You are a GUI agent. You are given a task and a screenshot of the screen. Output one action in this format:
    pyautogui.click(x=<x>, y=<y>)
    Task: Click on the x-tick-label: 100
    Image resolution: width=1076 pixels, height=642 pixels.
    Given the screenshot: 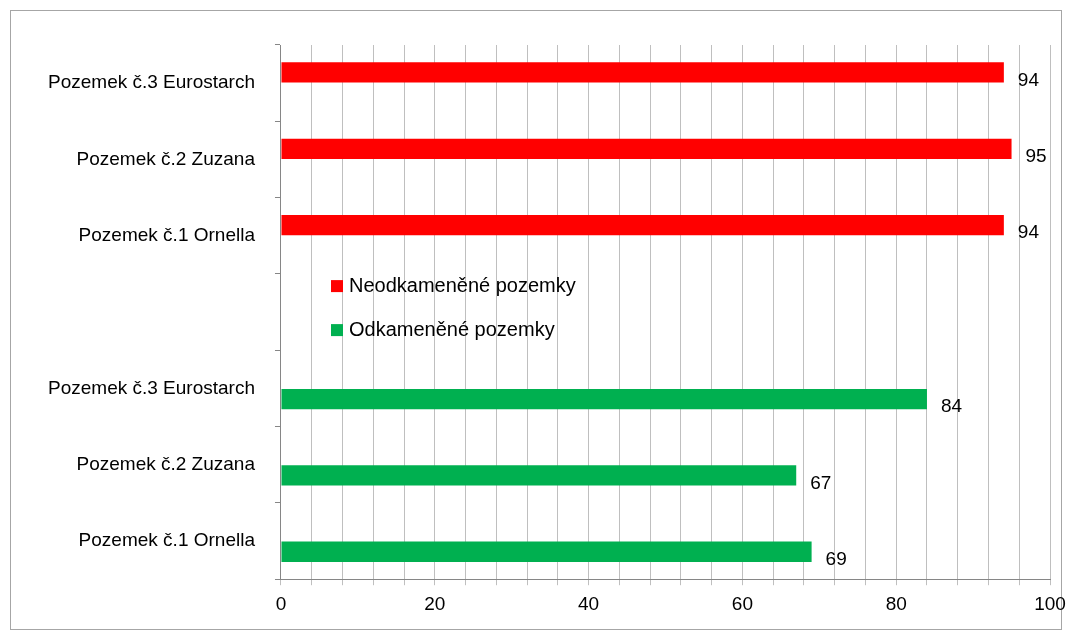 What is the action you would take?
    pyautogui.click(x=1050, y=603)
    